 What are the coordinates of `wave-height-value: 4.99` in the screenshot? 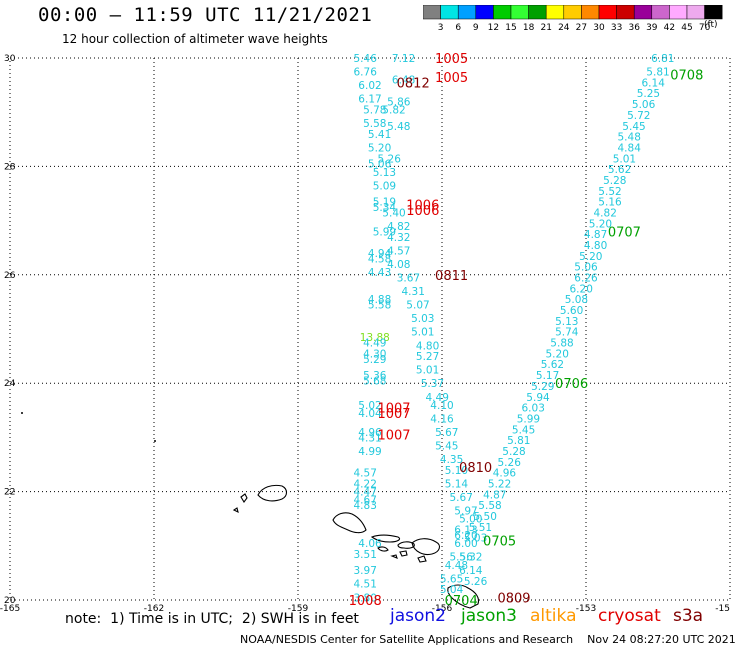 It's located at (369, 452).